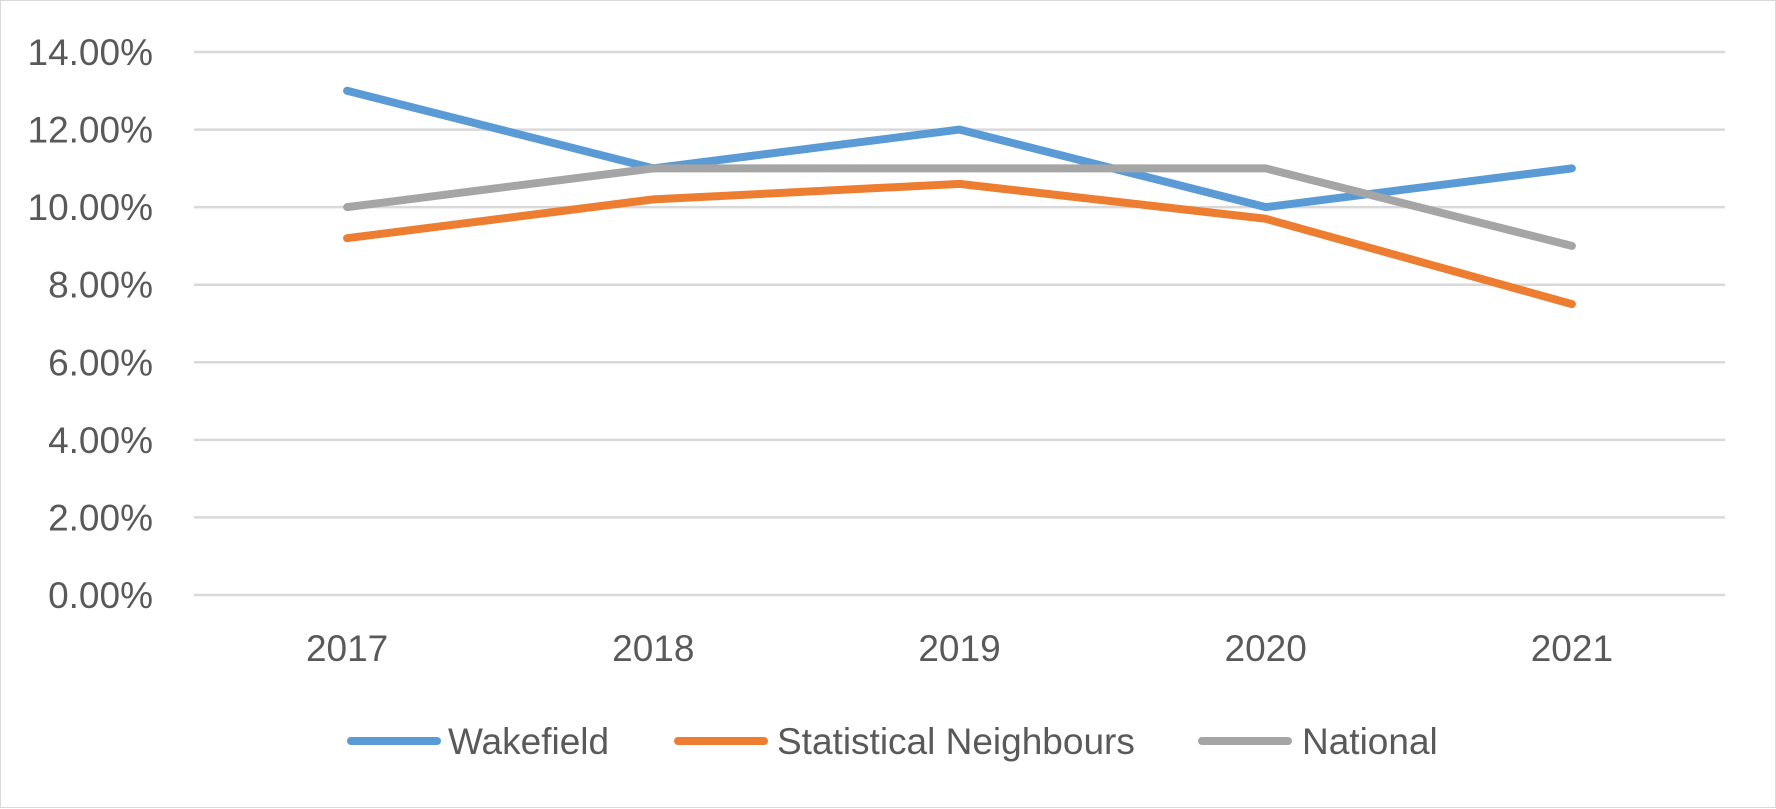  What do you see at coordinates (100, 440) in the screenshot?
I see `y-tick-label: 4.00%` at bounding box center [100, 440].